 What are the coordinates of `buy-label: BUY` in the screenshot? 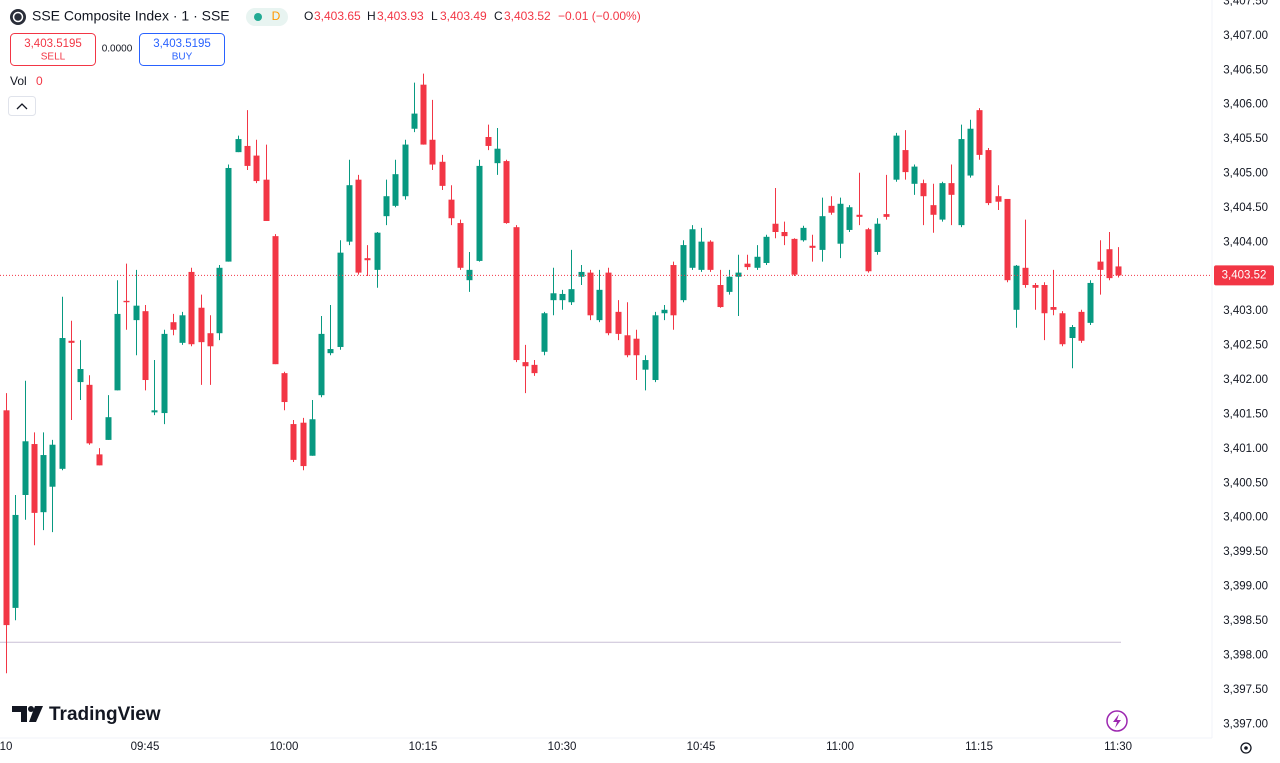 It's located at (182, 57).